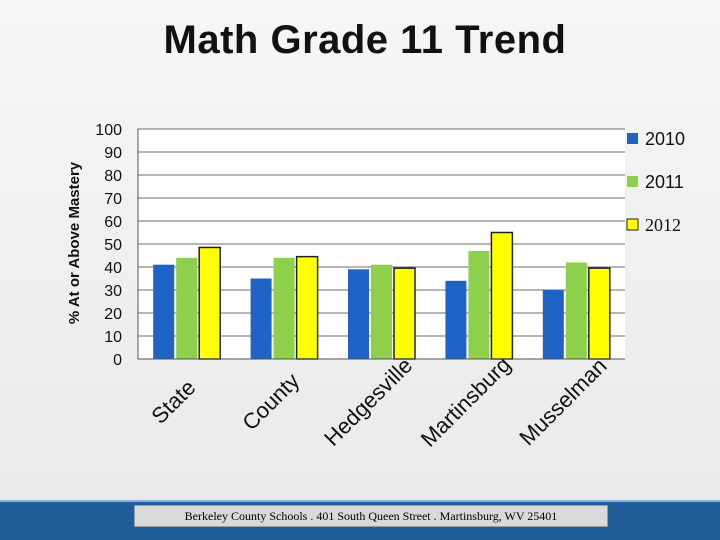 The image size is (720, 540). Describe the element at coordinates (113, 222) in the screenshot. I see `y-tick-label: 60` at that location.